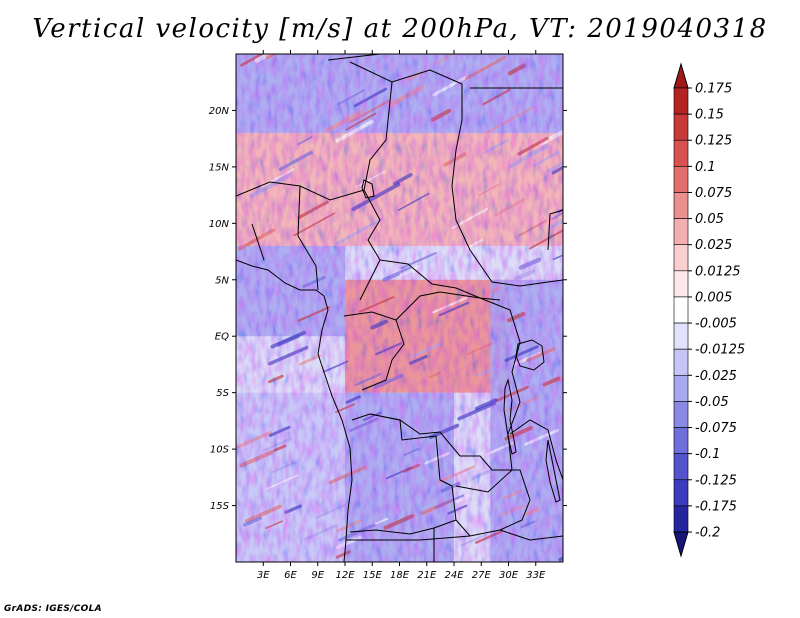  Describe the element at coordinates (713, 89) in the screenshot. I see `colorbar-label: 0.175` at that location.